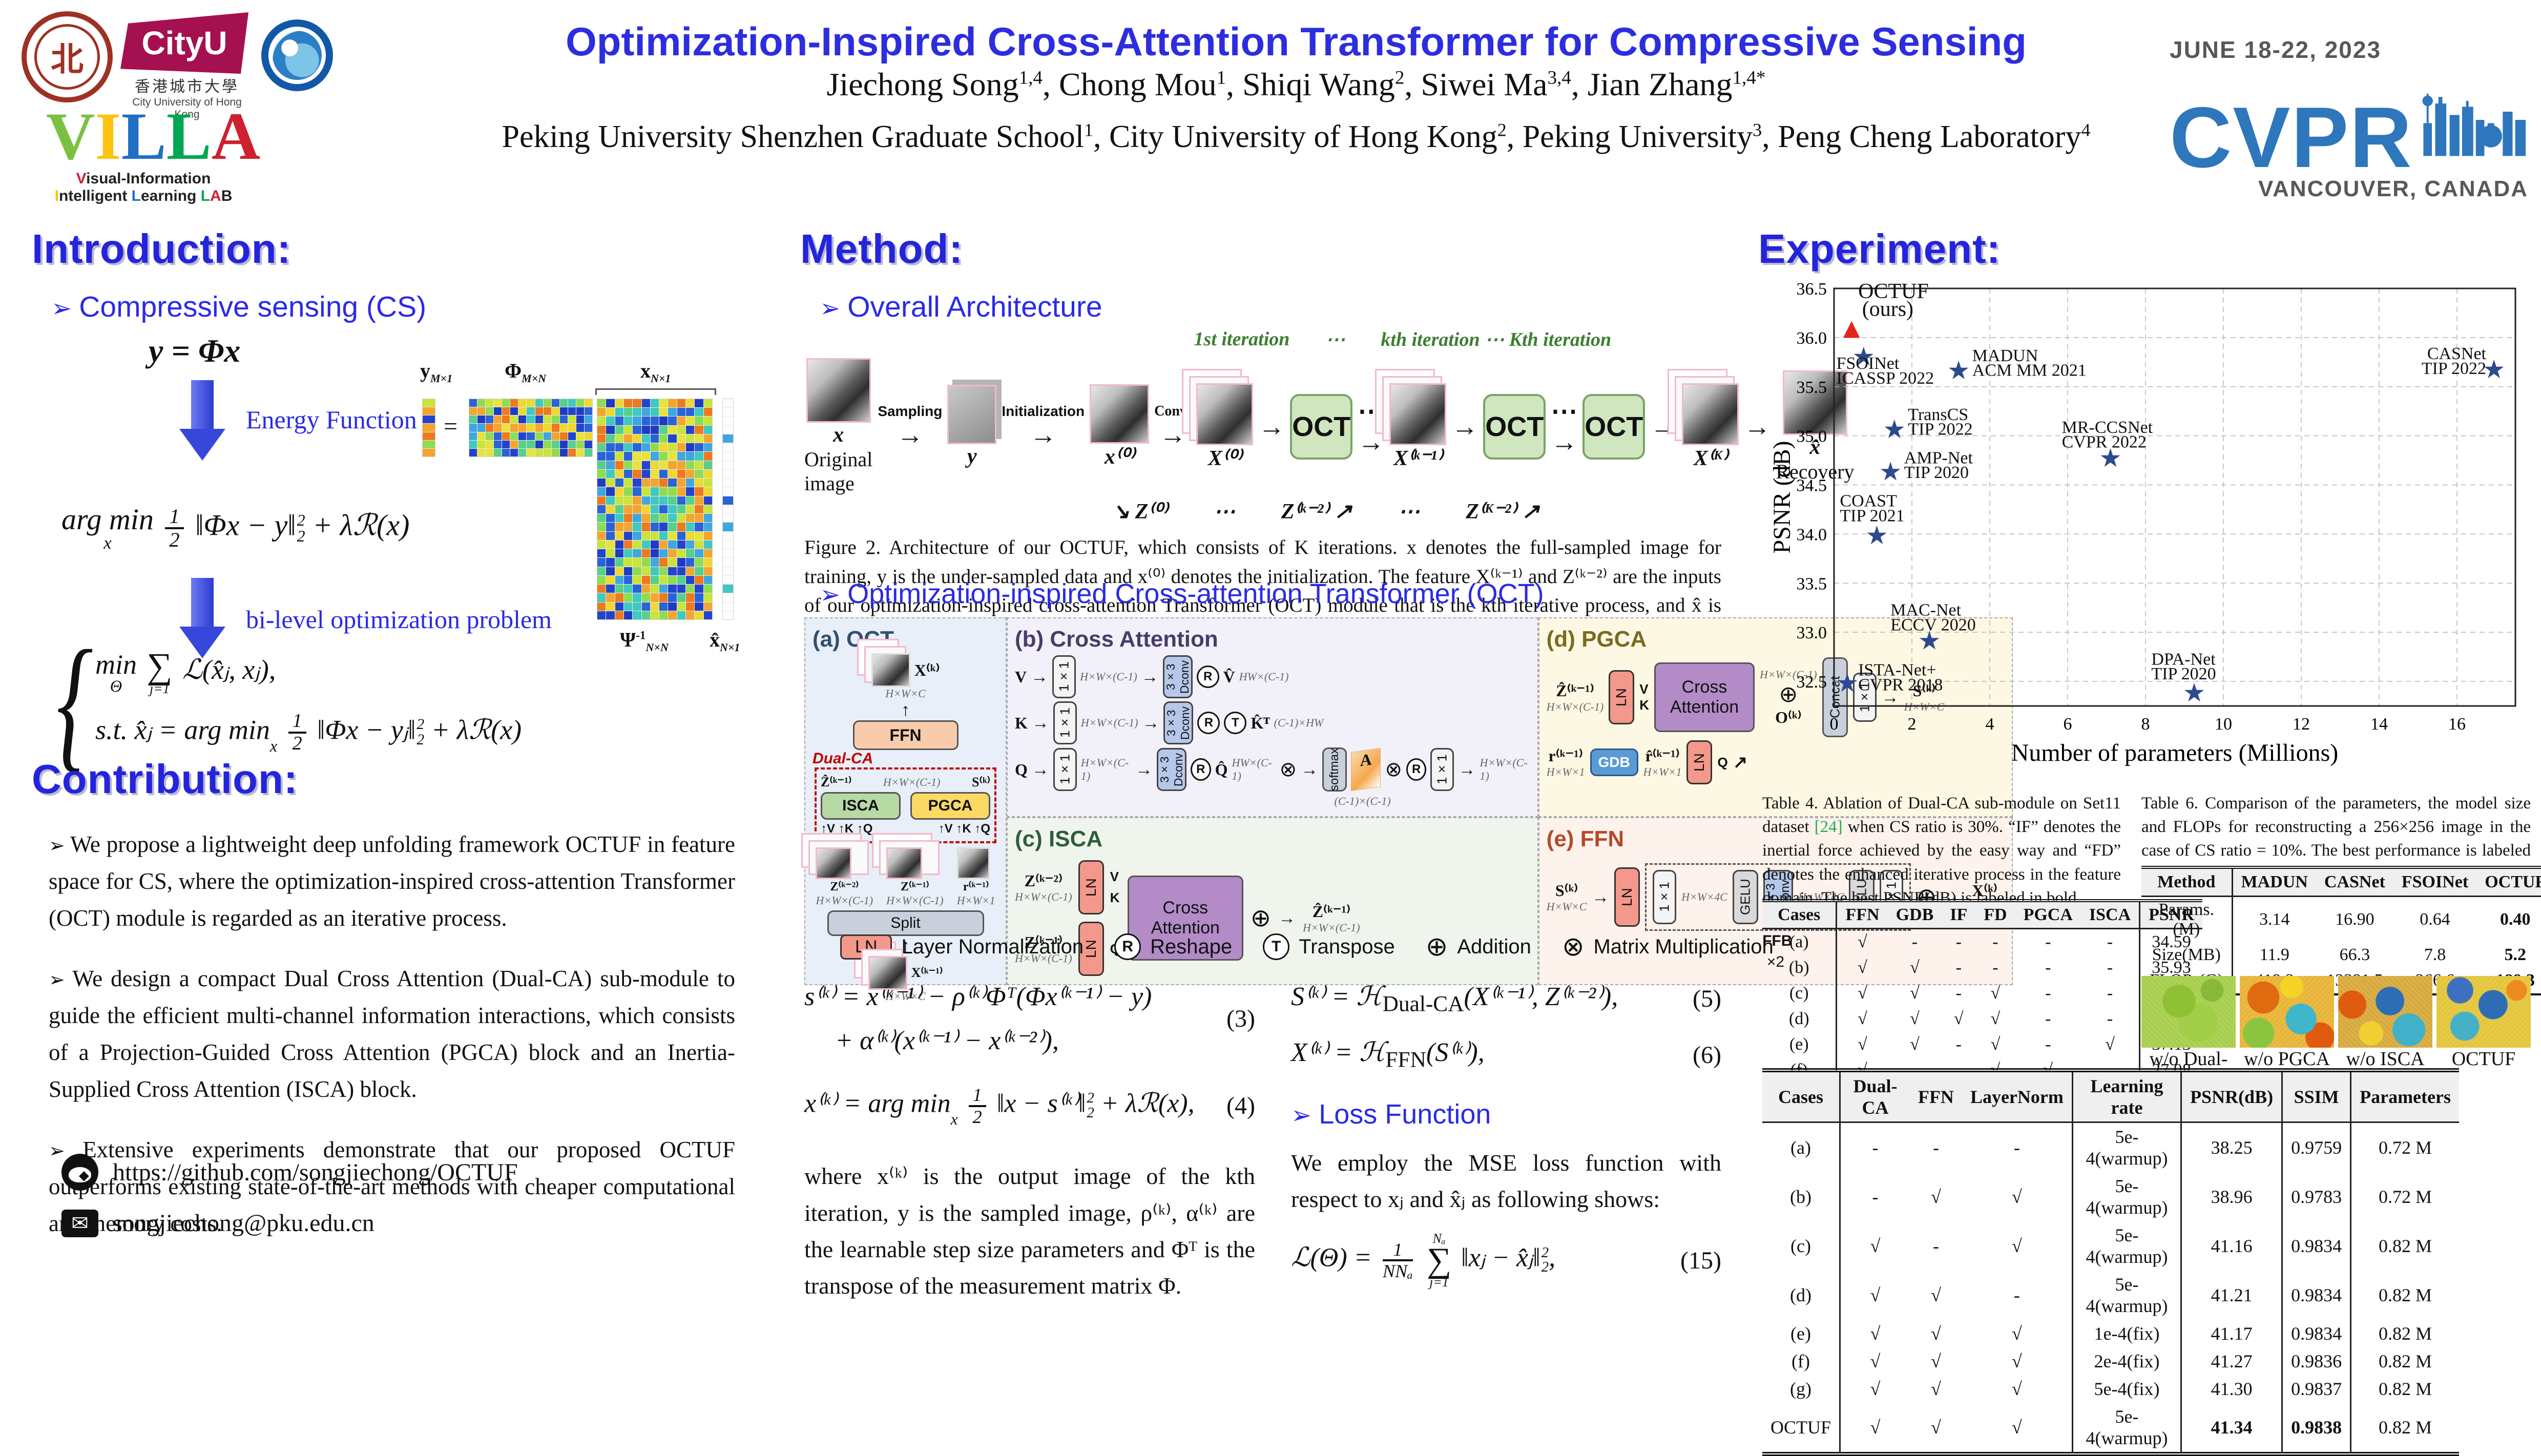 This screenshot has width=2541, height=1456. Describe the element at coordinates (1323, 84) in the screenshot. I see `author: Shiqi Wang2` at that location.